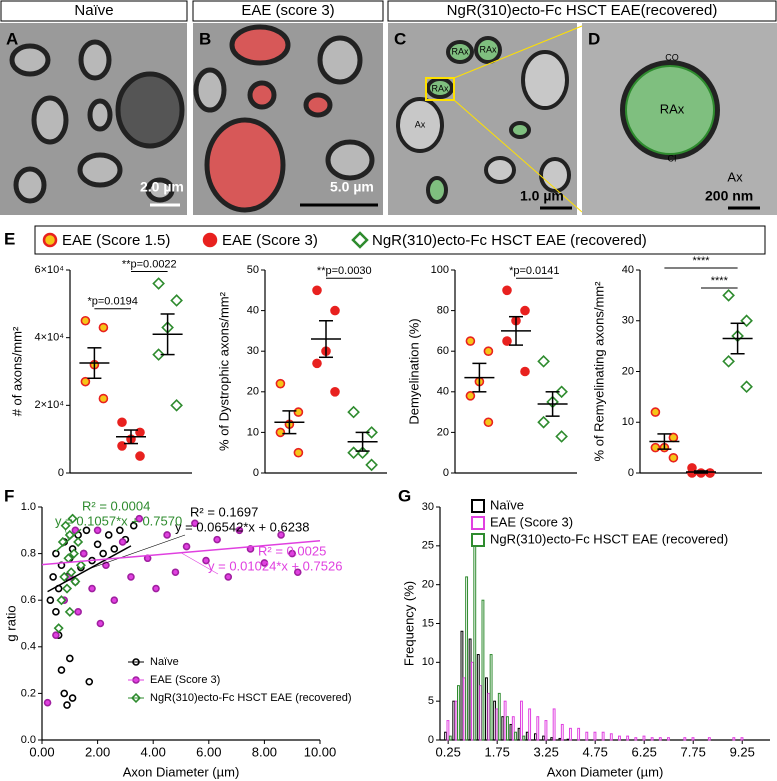 The image size is (777, 781). I want to click on y-tick-label: 0.6, so click(28, 600).